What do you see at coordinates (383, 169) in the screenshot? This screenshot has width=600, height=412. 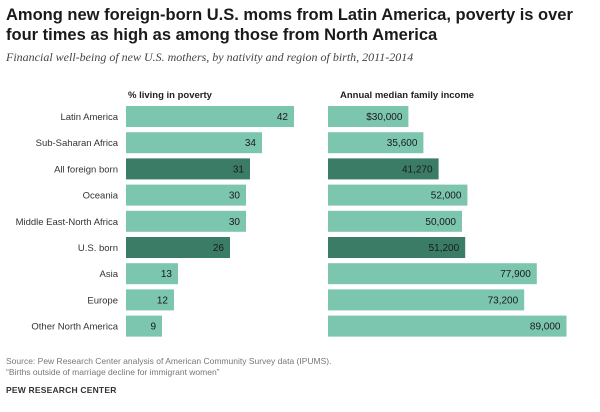 I see `income-bar-all-foreign-born` at bounding box center [383, 169].